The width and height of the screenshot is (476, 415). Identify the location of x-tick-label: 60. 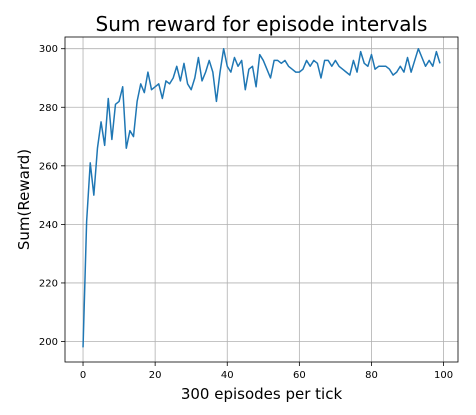
(299, 375).